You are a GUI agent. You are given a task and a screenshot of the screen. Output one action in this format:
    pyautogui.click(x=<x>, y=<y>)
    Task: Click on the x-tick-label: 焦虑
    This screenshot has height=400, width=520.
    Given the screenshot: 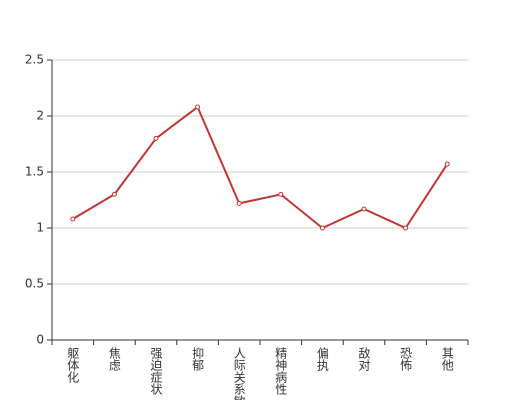 What is the action you would take?
    pyautogui.click(x=114, y=359)
    